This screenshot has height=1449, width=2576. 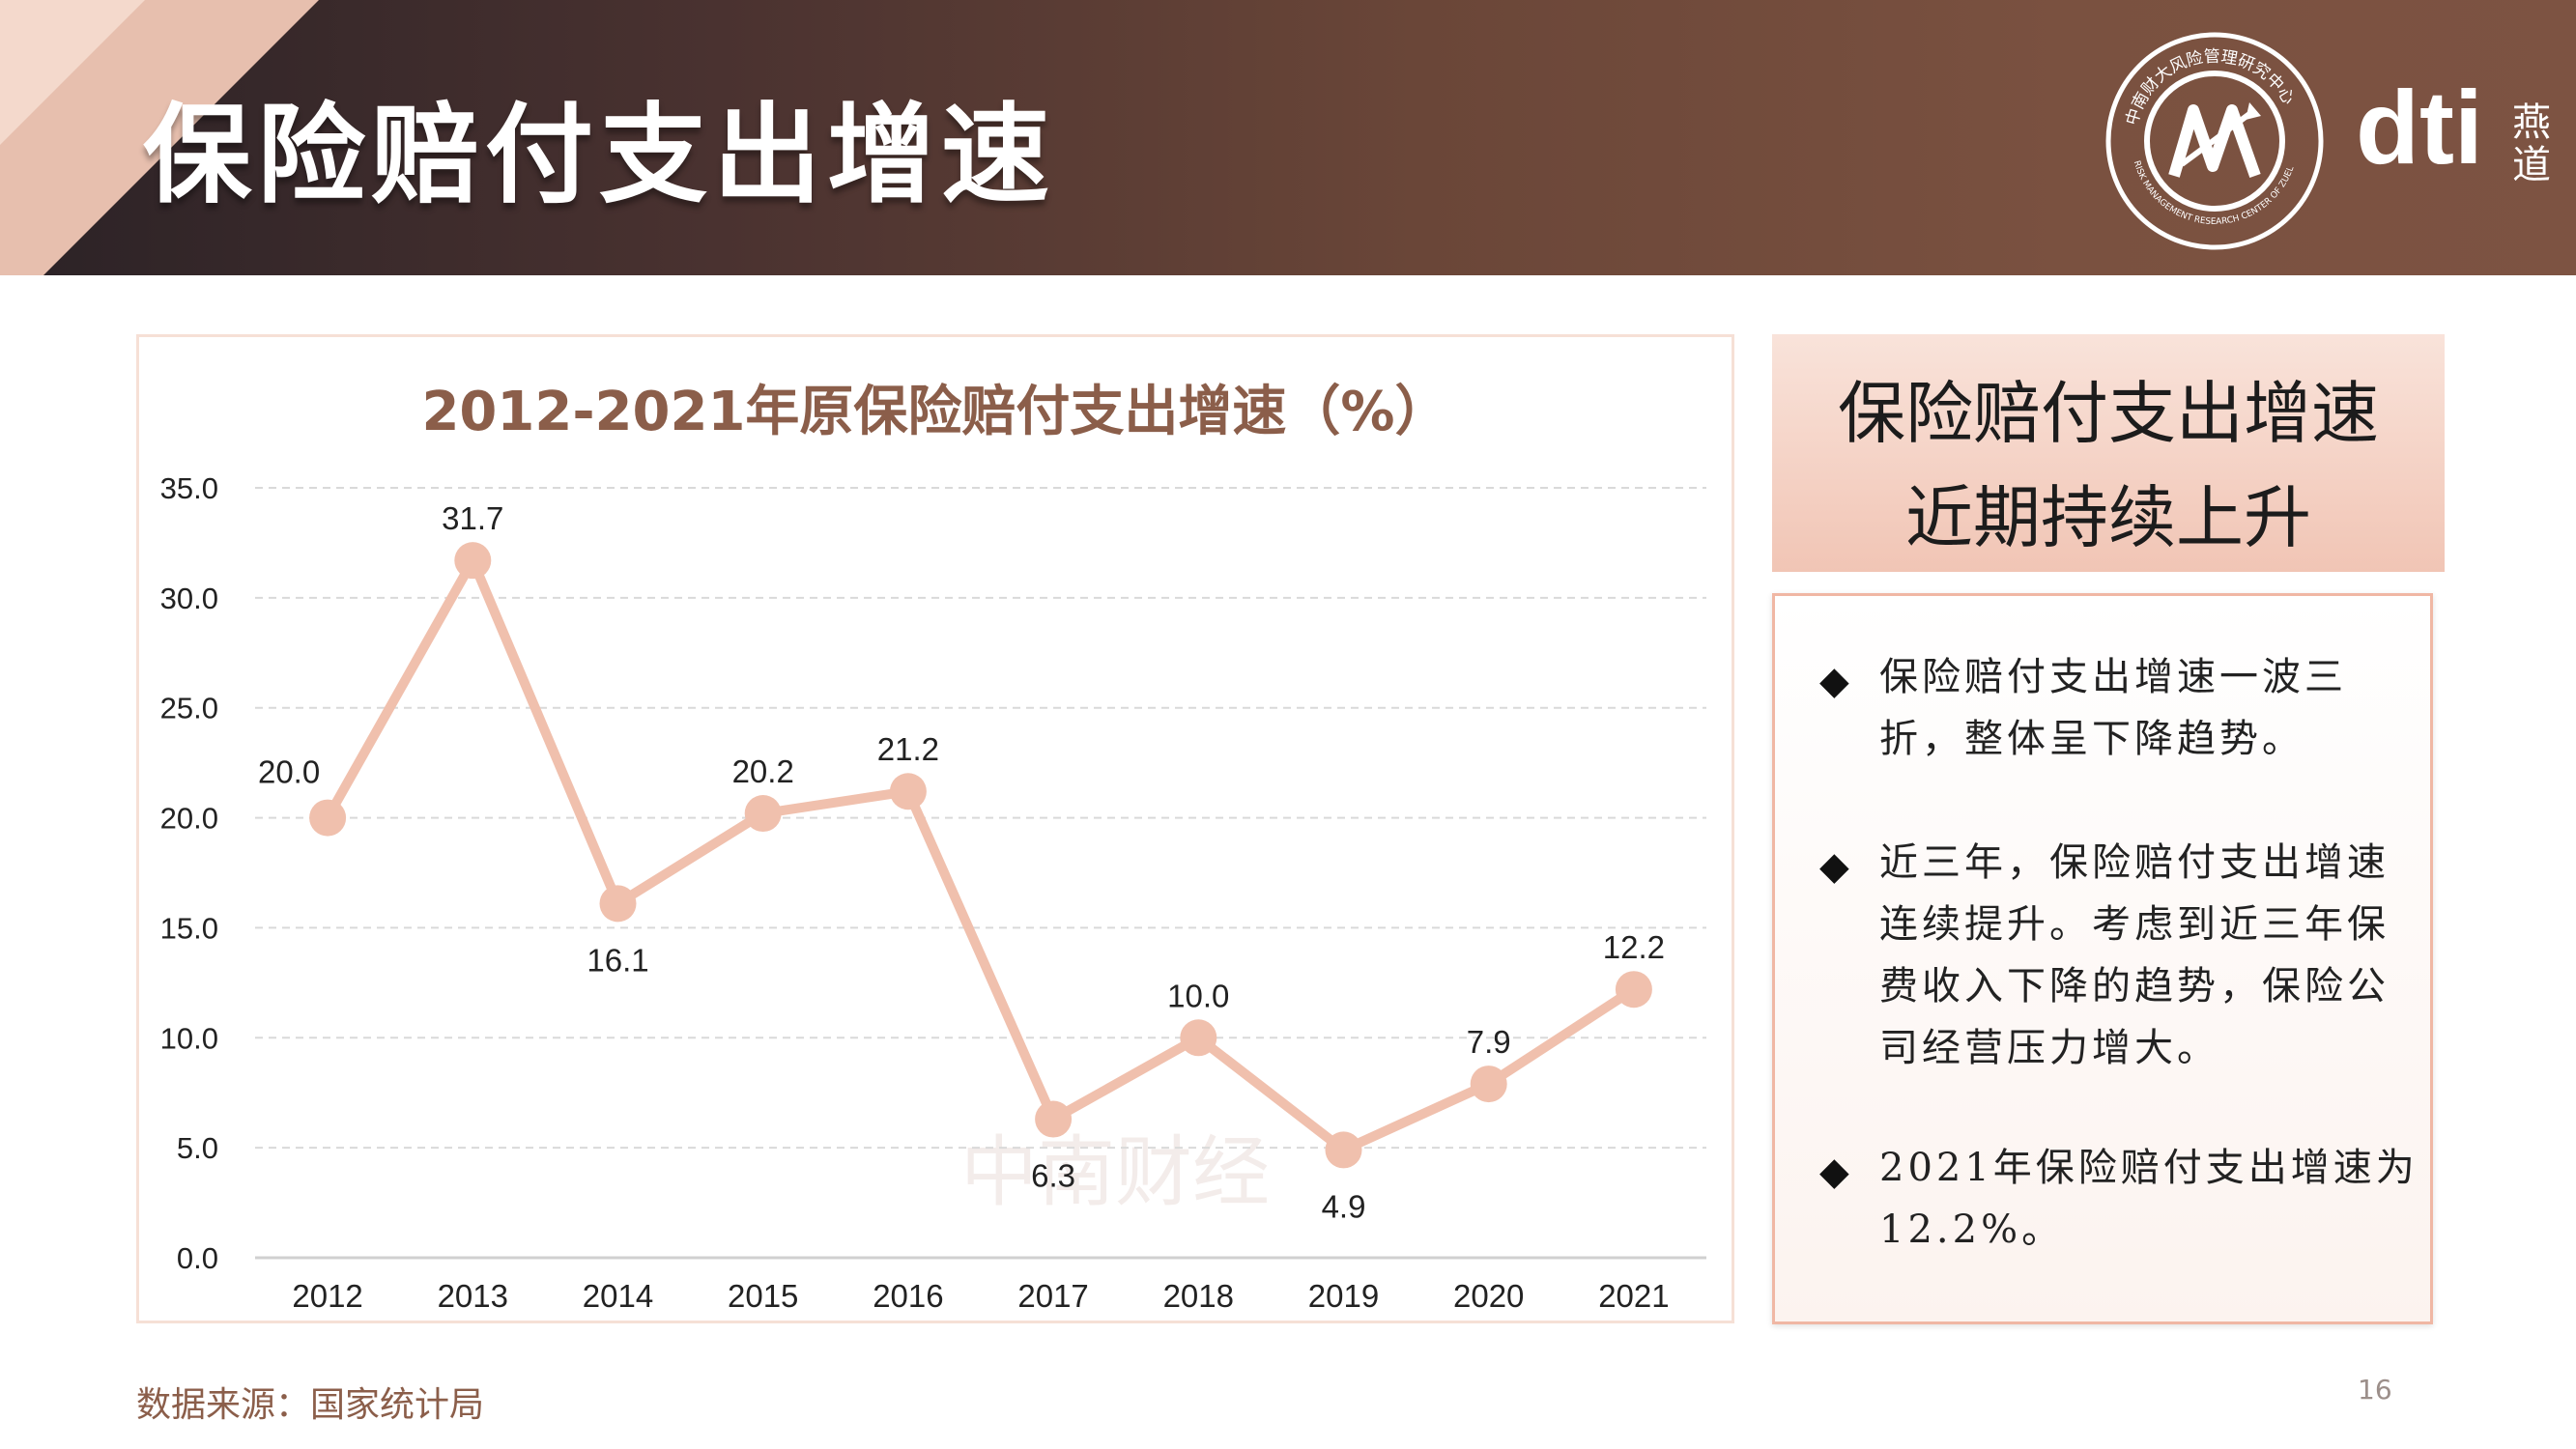 I want to click on data-label: 12.2, so click(x=1634, y=947).